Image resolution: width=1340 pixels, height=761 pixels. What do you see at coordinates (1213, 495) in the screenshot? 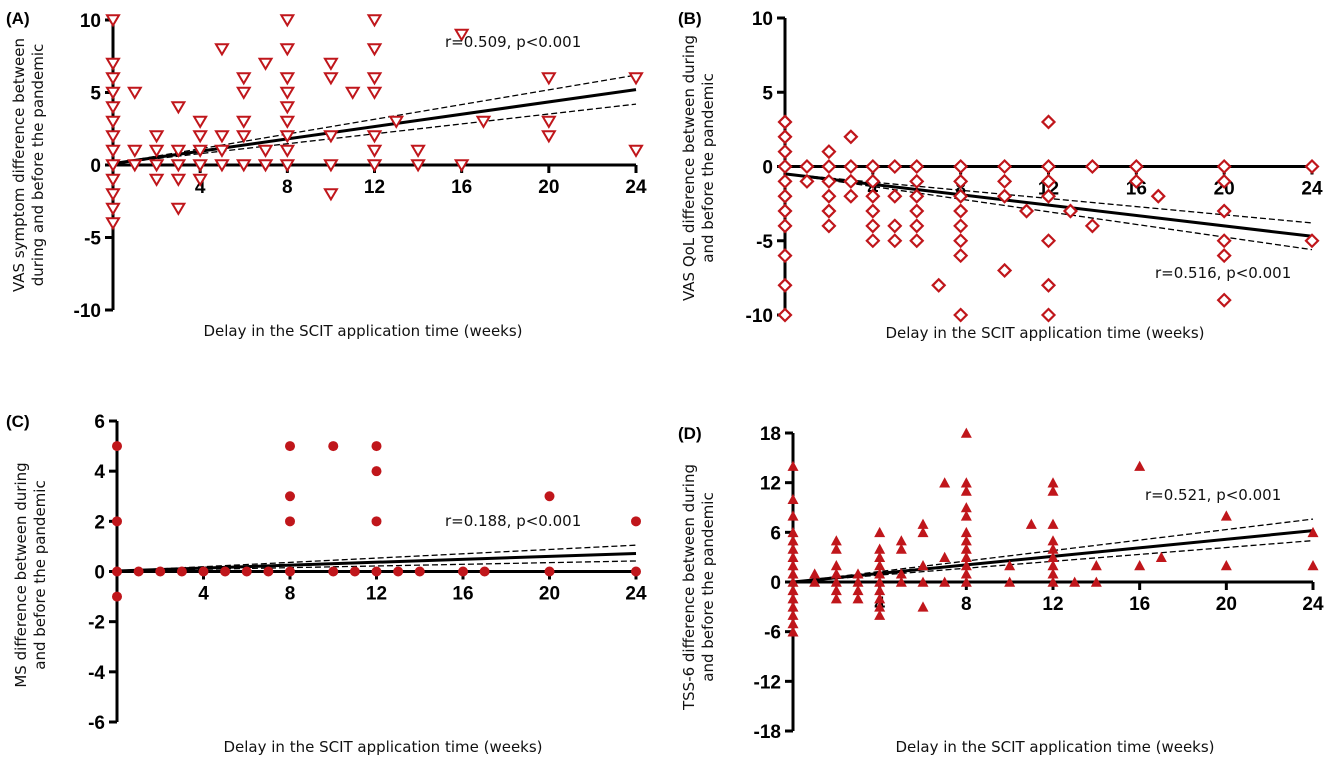
I see `correlation-annotation: r=0.521, p<0.001` at bounding box center [1213, 495].